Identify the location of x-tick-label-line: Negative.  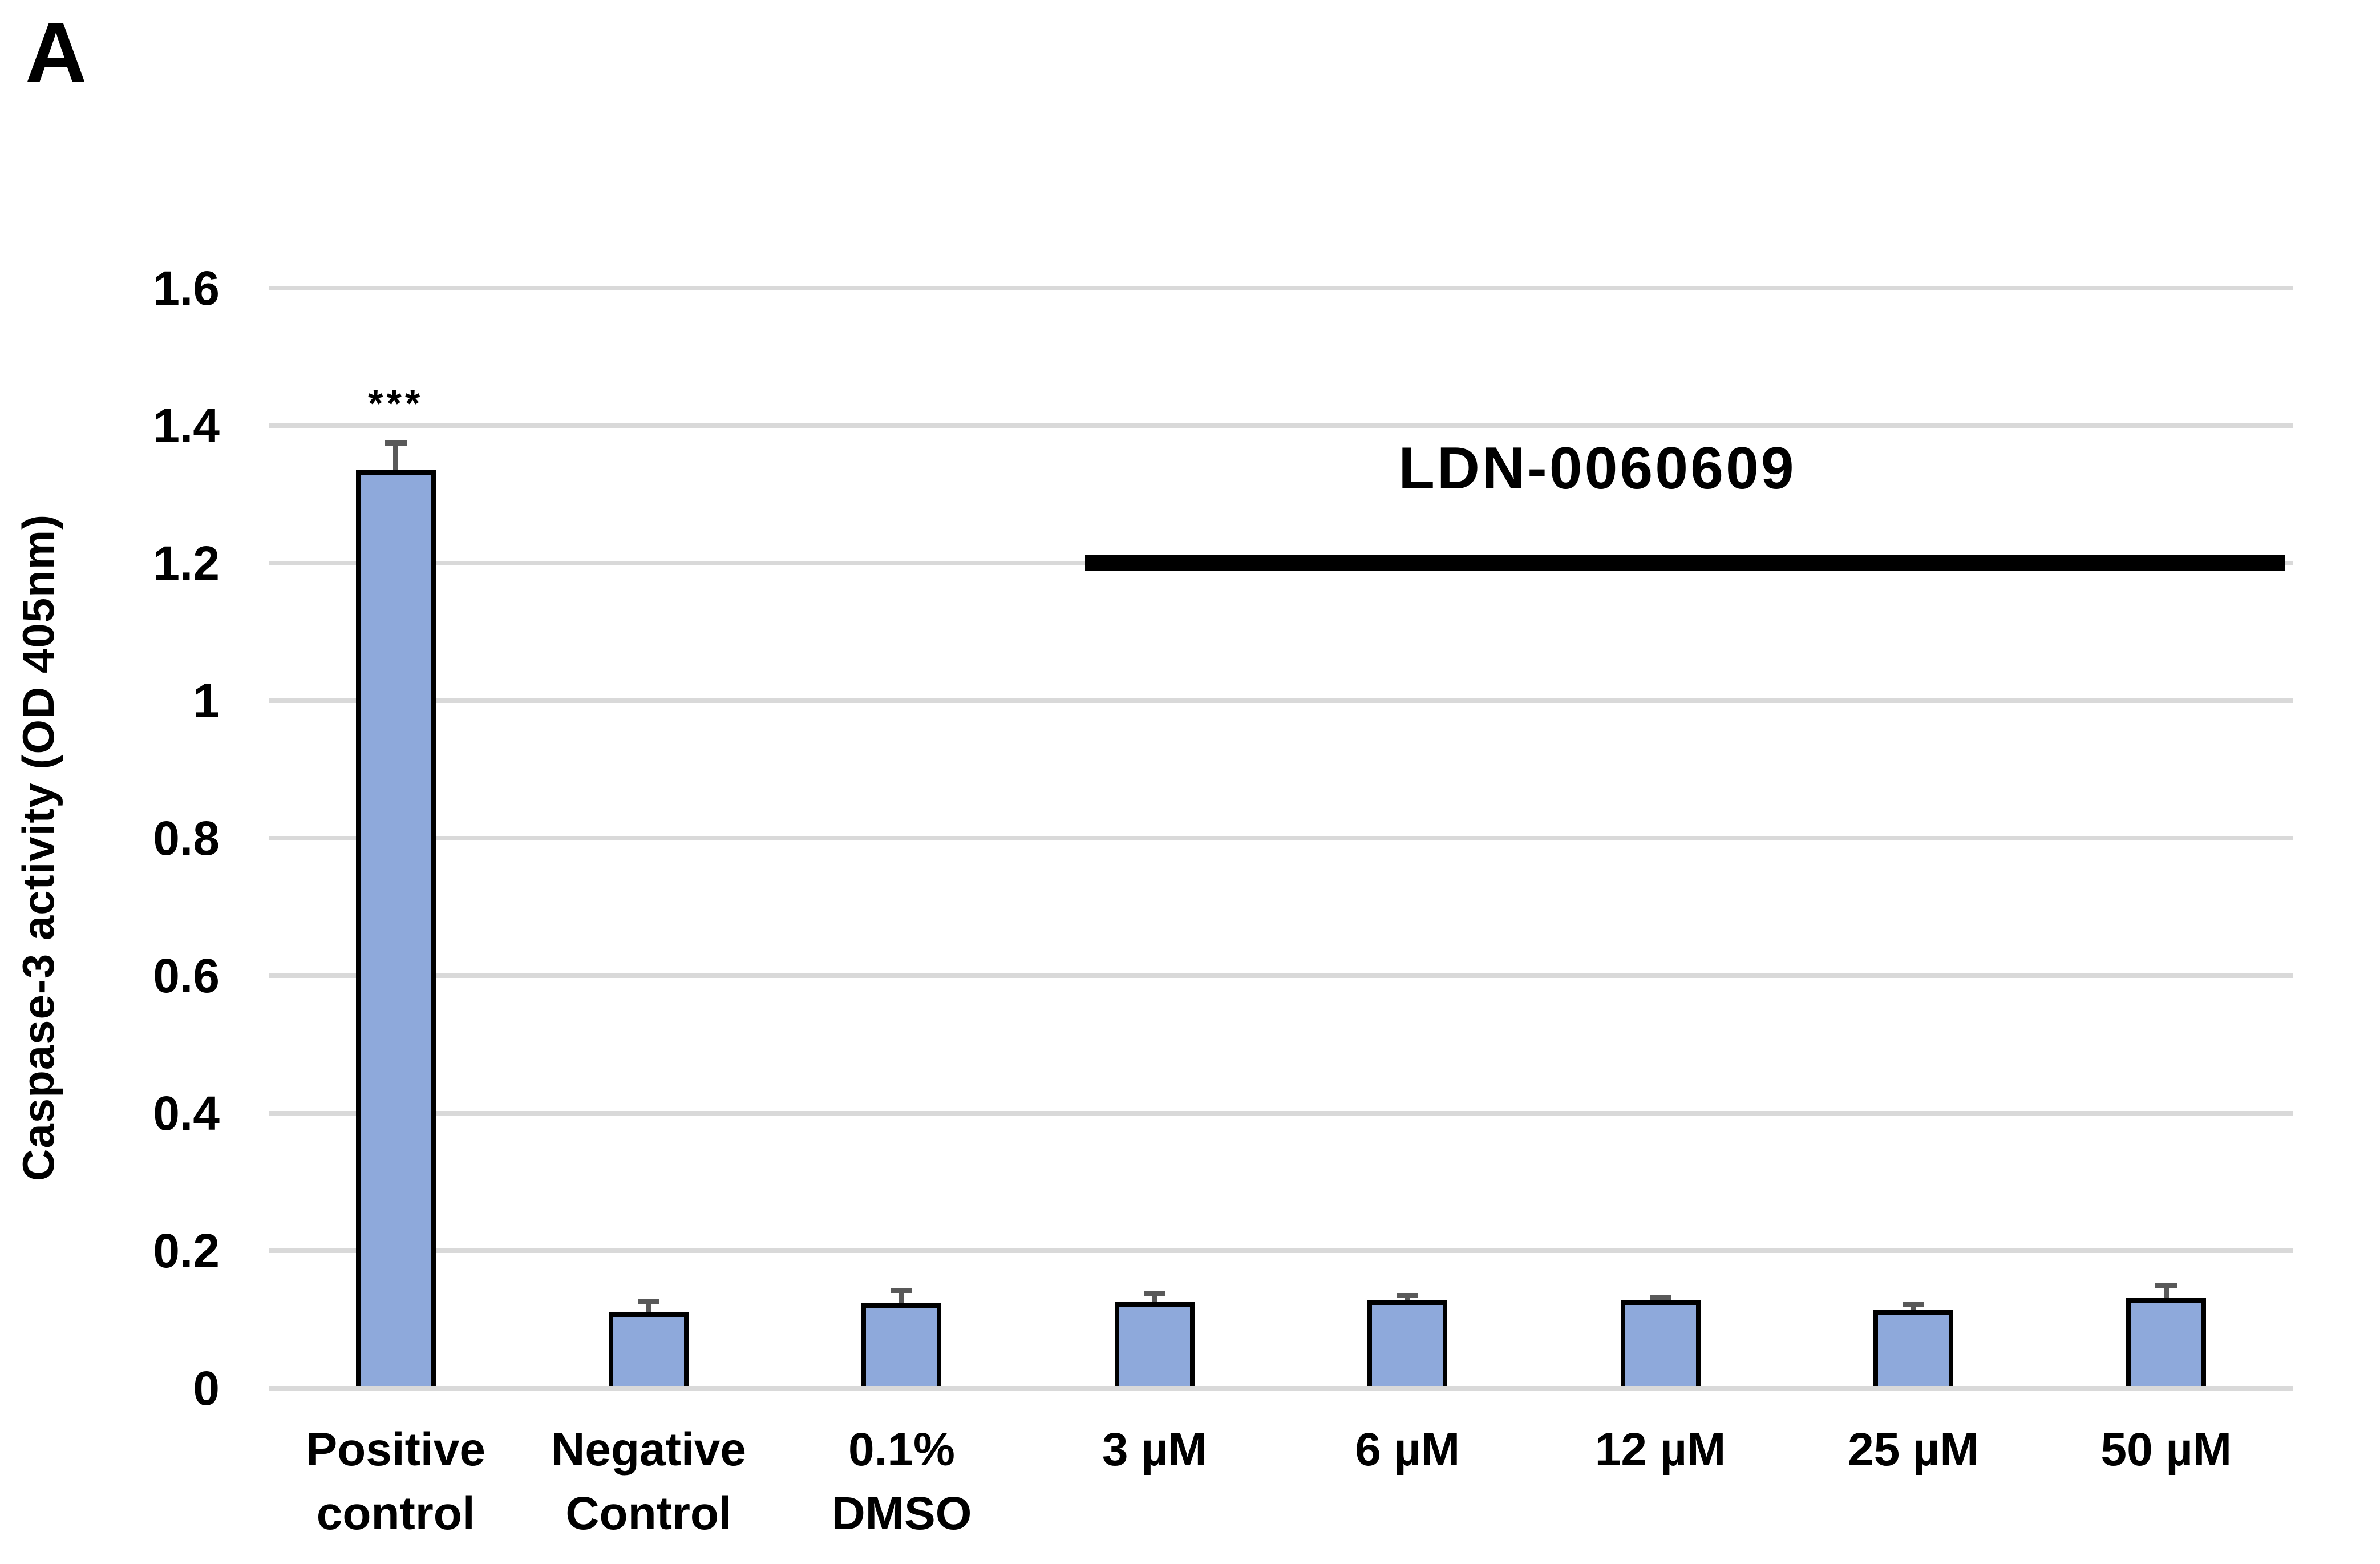
(648, 1450).